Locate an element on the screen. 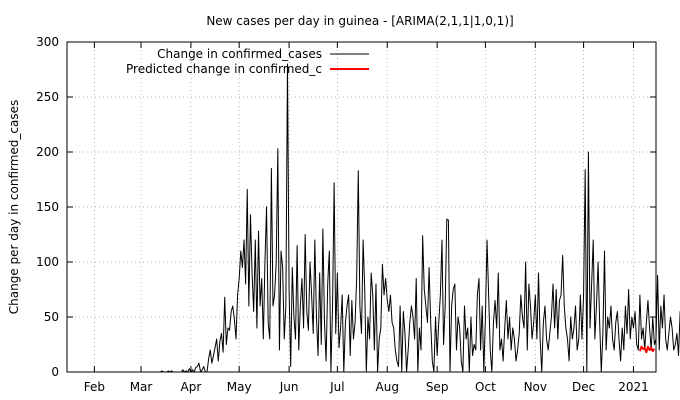  x-tick-label: Jul is located at coordinates (336, 387).